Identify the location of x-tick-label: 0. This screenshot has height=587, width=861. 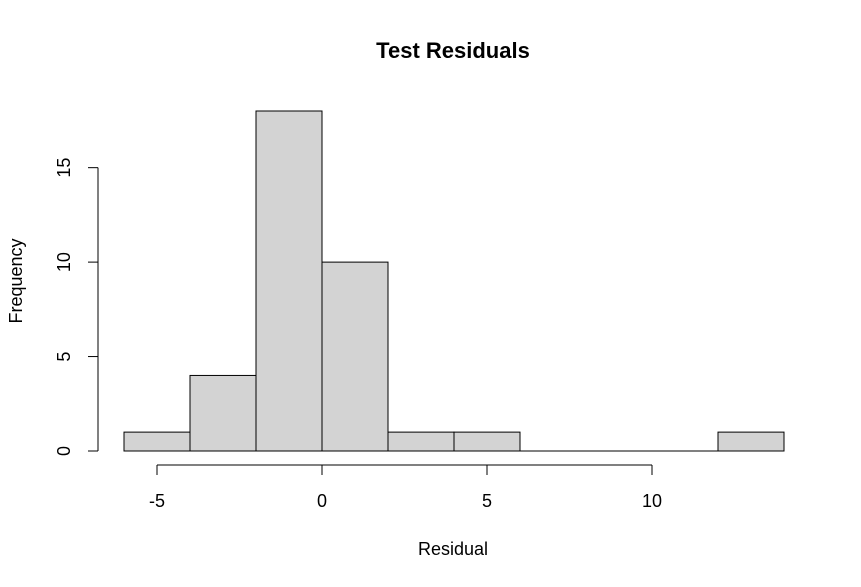
(322, 501).